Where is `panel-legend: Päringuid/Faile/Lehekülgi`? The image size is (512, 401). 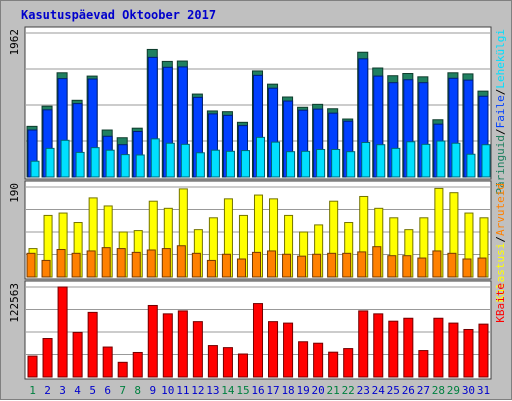 panel-legend: Päringuid/Faile/Lehekülgi is located at coordinates (500, 112).